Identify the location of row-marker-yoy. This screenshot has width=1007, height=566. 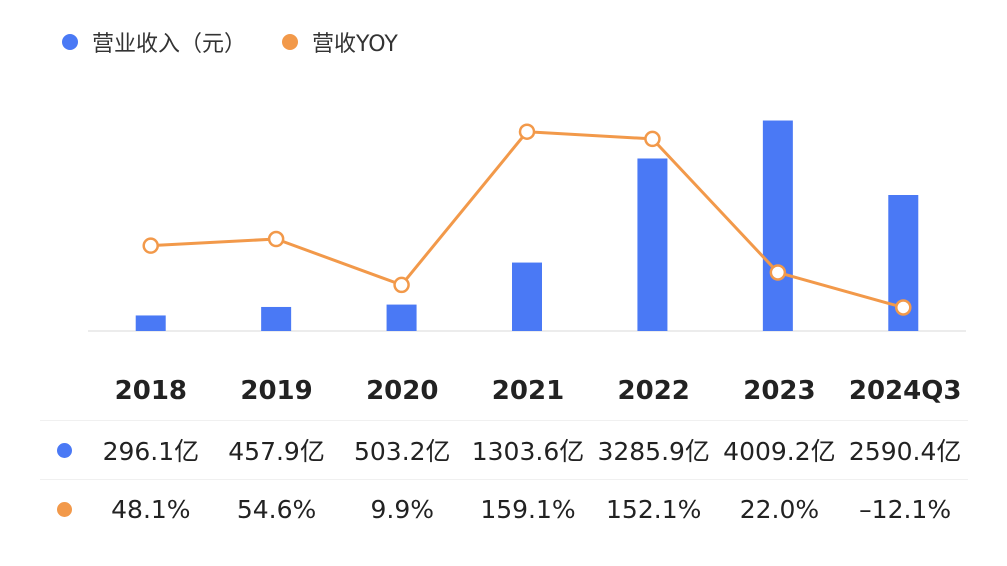
(64, 509).